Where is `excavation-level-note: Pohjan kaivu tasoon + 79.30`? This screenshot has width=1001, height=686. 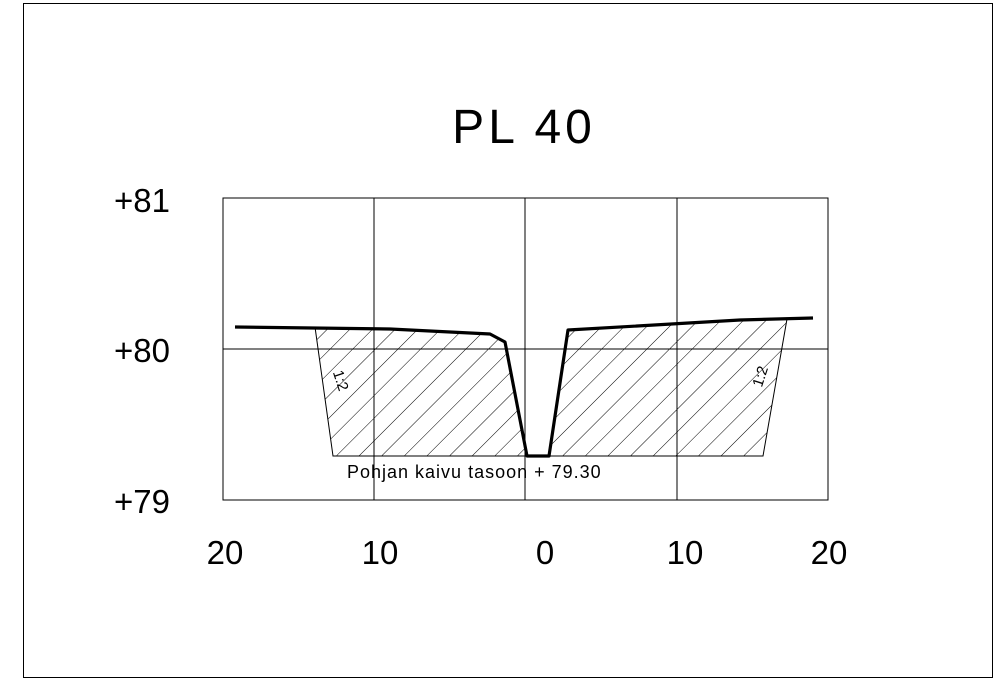 excavation-level-note: Pohjan kaivu tasoon + 79.30 is located at coordinates (474, 472).